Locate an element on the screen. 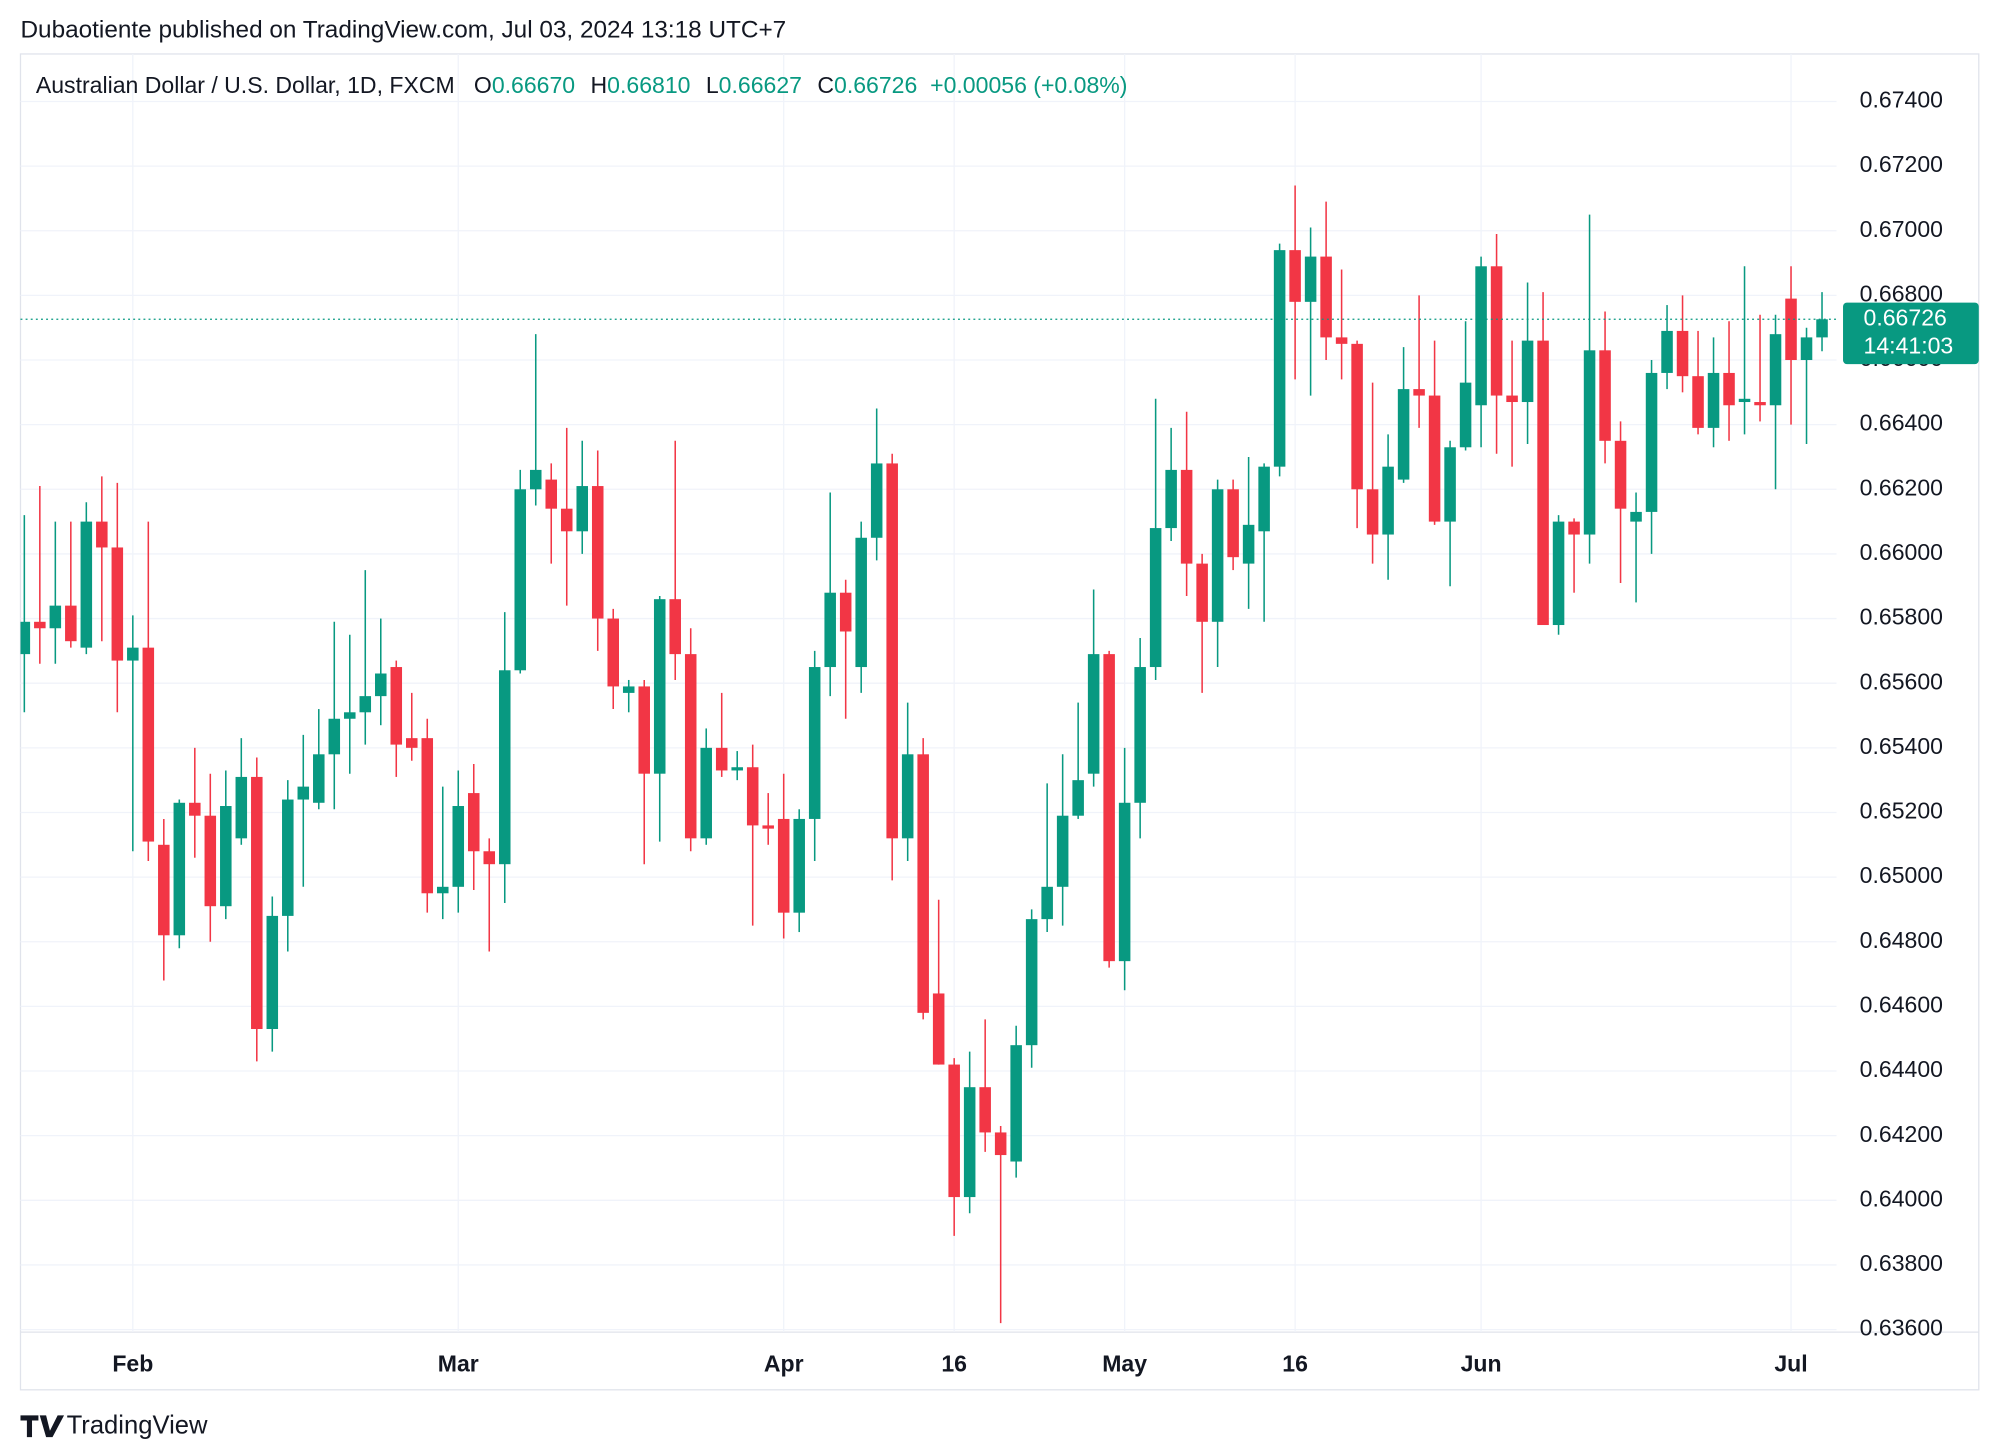  y-tick-label: 0.67200 is located at coordinates (1901, 164).